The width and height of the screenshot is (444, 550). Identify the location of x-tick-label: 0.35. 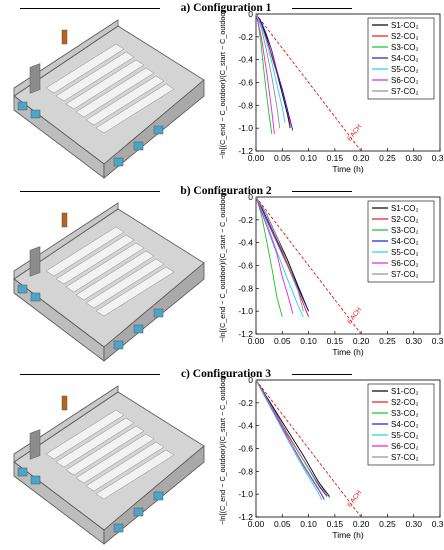
(438, 158).